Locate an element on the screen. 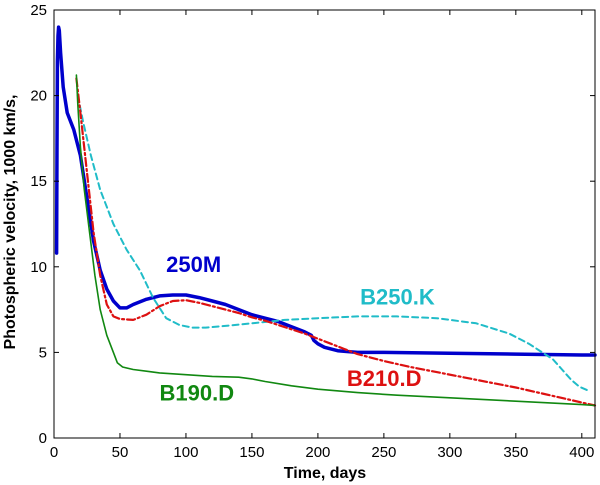 The height and width of the screenshot is (485, 600). y-tick-label: 5 is located at coordinates (43, 352).